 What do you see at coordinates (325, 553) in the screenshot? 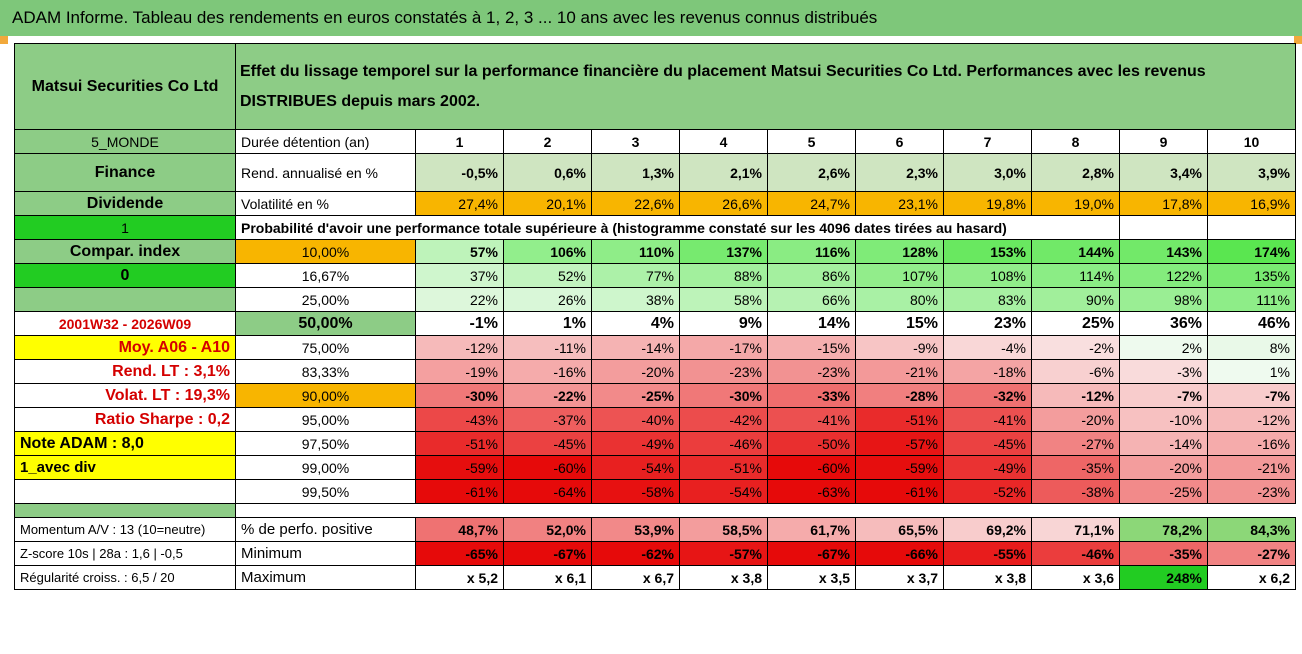
I see `bottom-label: Minimum` at bounding box center [325, 553].